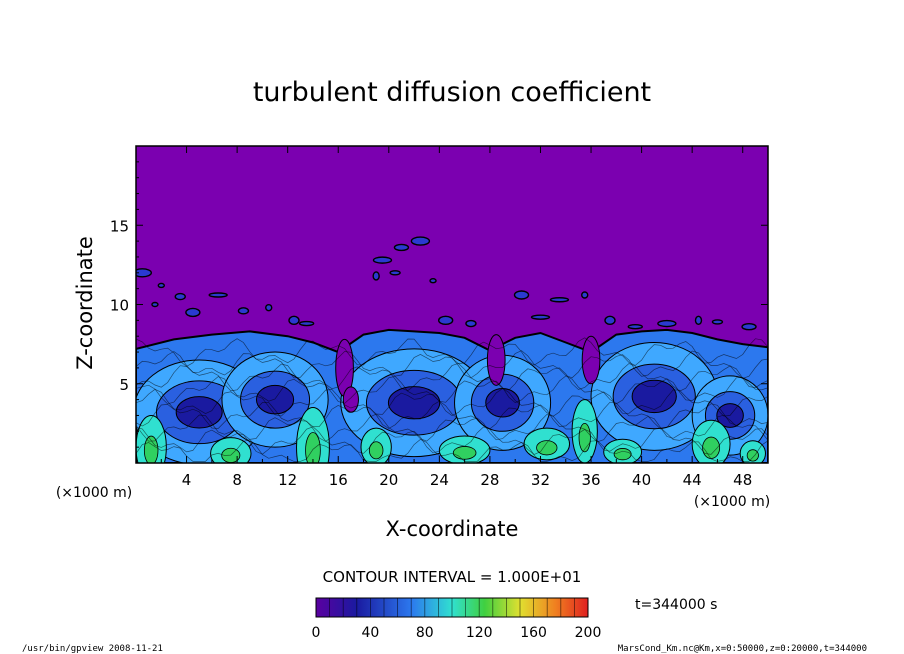 This screenshot has width=904, height=654. Describe the element at coordinates (452, 92) in the screenshot. I see `chart-title: turbulent diffusion coefficient` at that location.